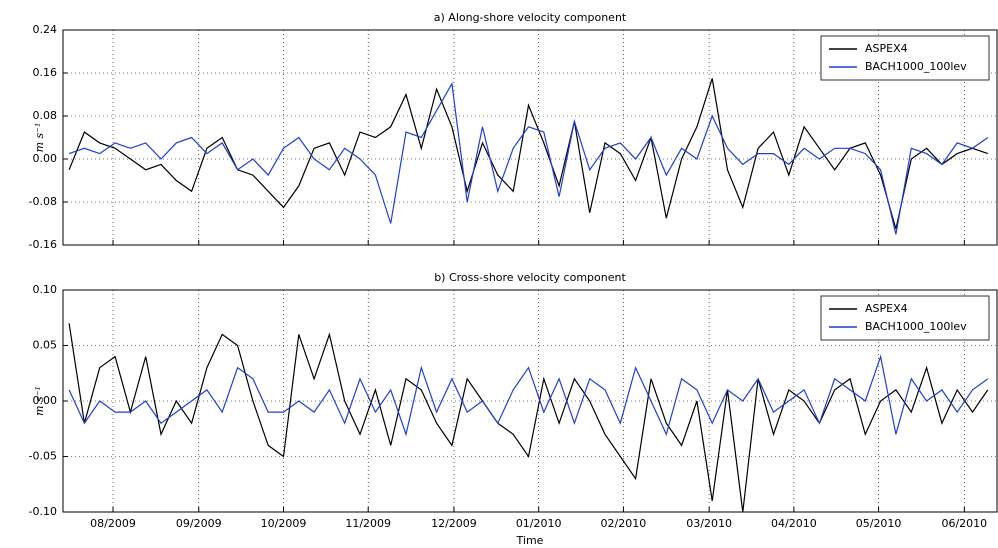  I want to click on x-tick-label: 12/2009, so click(454, 523).